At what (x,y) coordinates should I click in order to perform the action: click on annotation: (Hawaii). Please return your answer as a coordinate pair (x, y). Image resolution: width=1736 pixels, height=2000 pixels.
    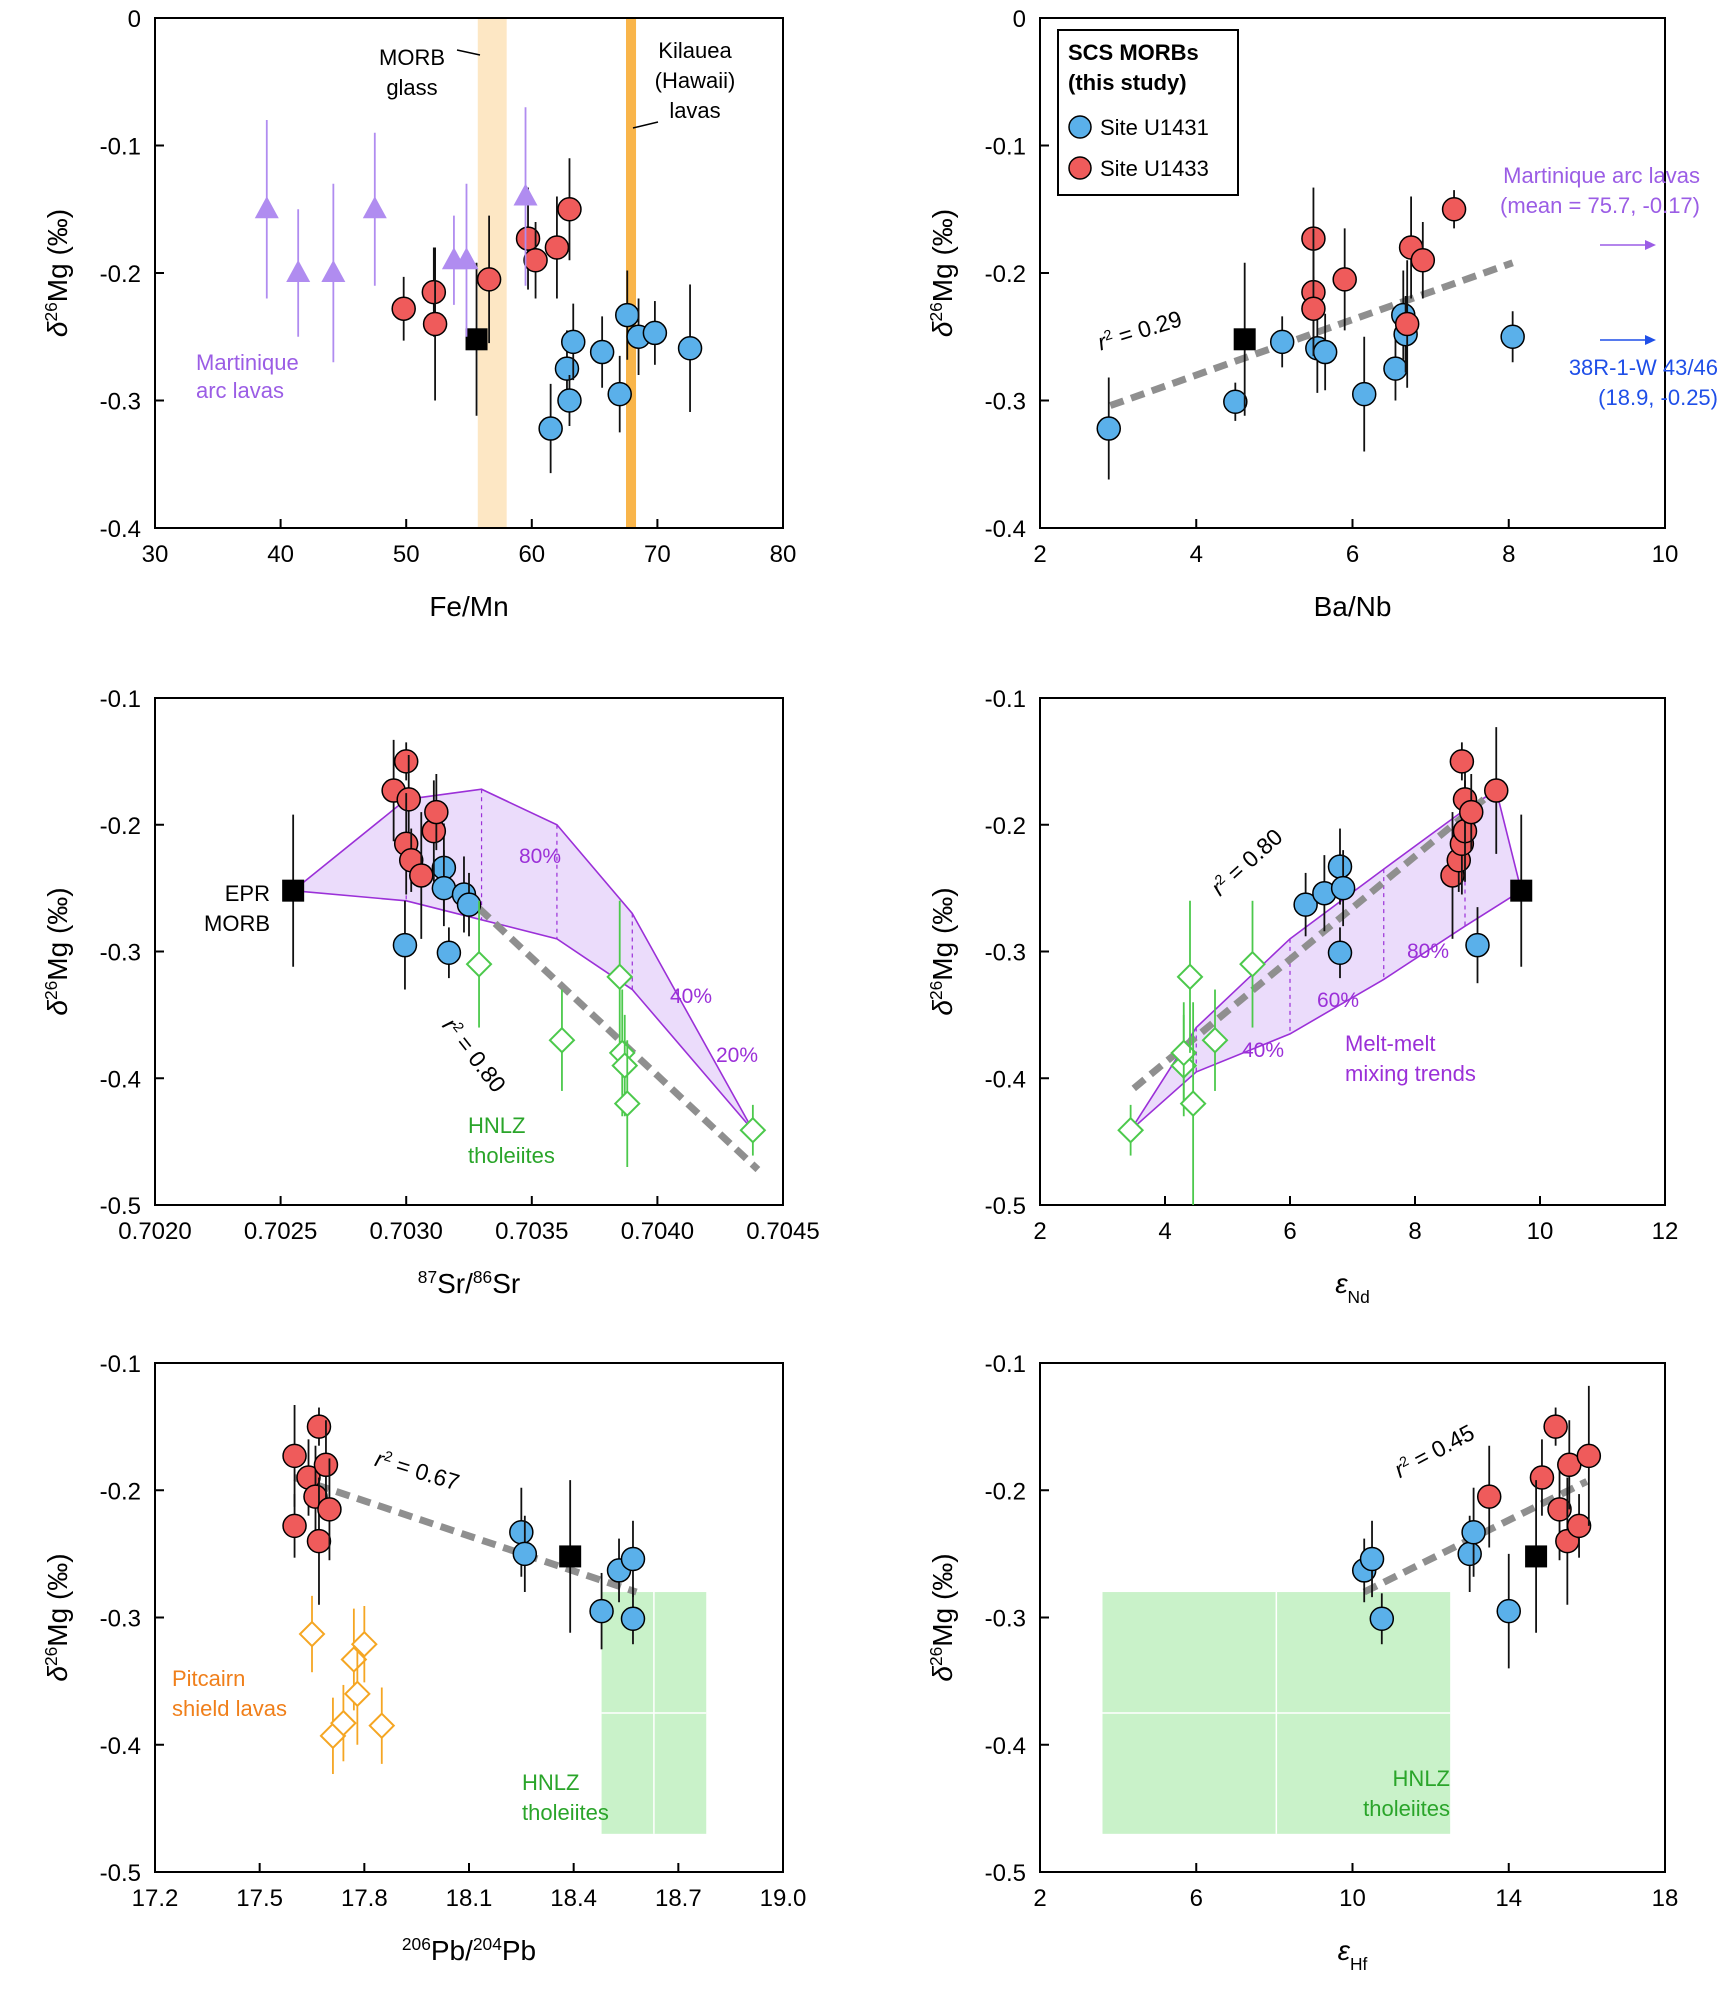
    Looking at the image, I should click on (695, 80).